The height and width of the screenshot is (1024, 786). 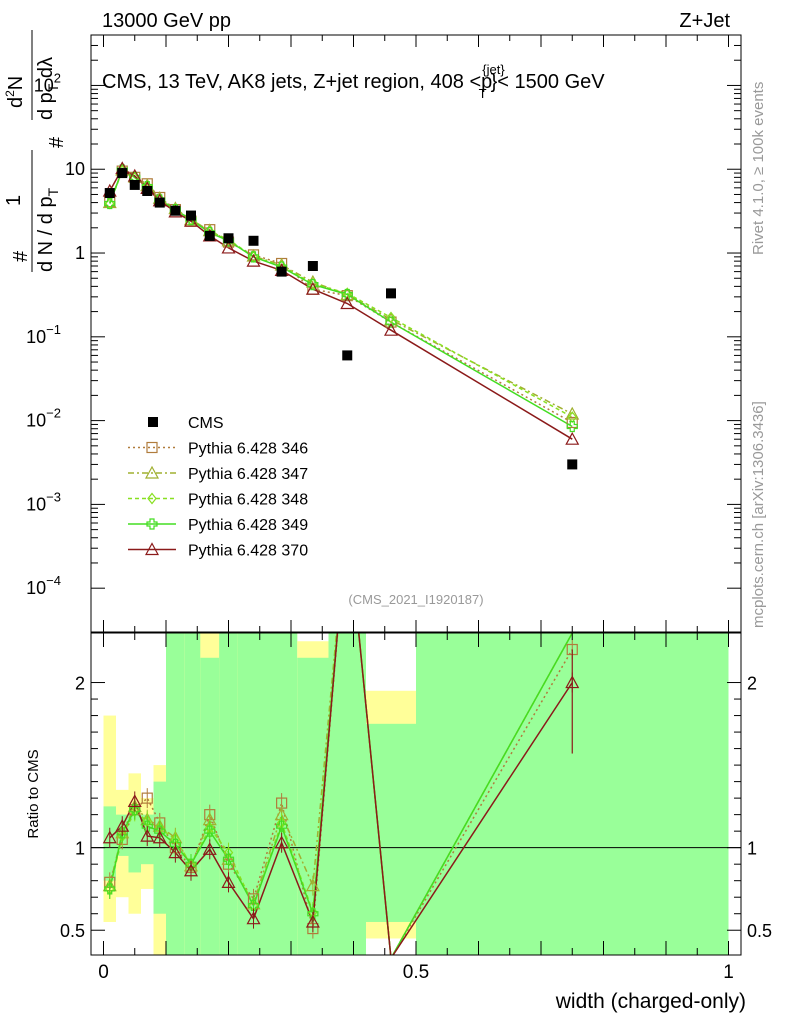 I want to click on series-point-s346, so click(x=572, y=422).